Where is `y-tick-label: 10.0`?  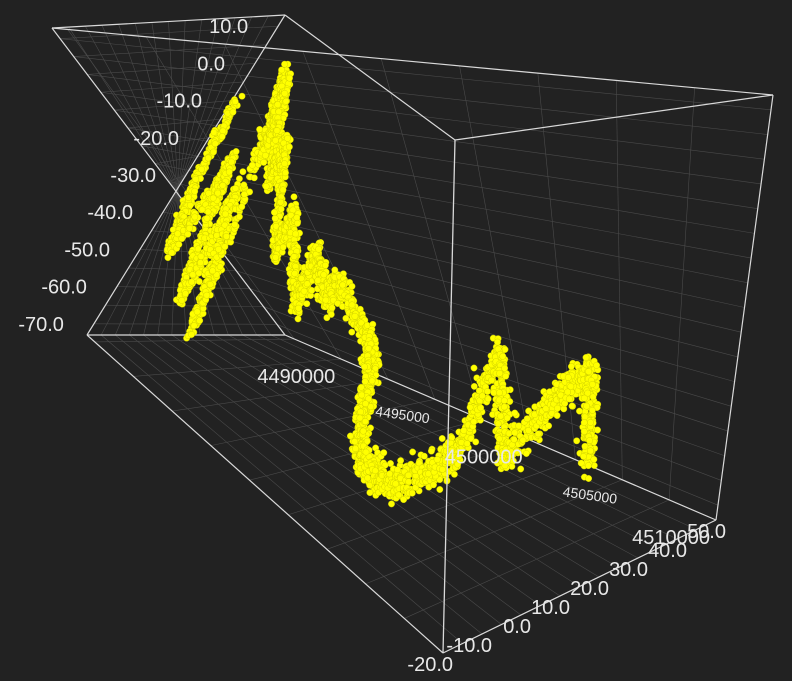 y-tick-label: 10.0 is located at coordinates (550, 608).